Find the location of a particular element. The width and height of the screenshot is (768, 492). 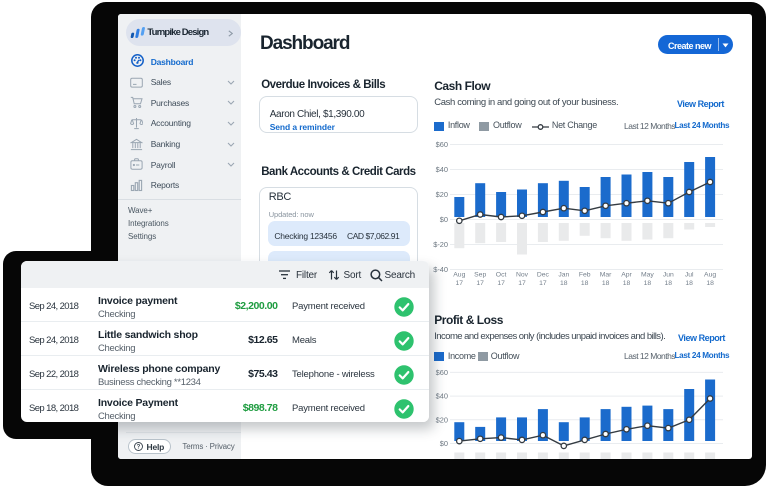

svg-text: May is located at coordinates (647, 275).